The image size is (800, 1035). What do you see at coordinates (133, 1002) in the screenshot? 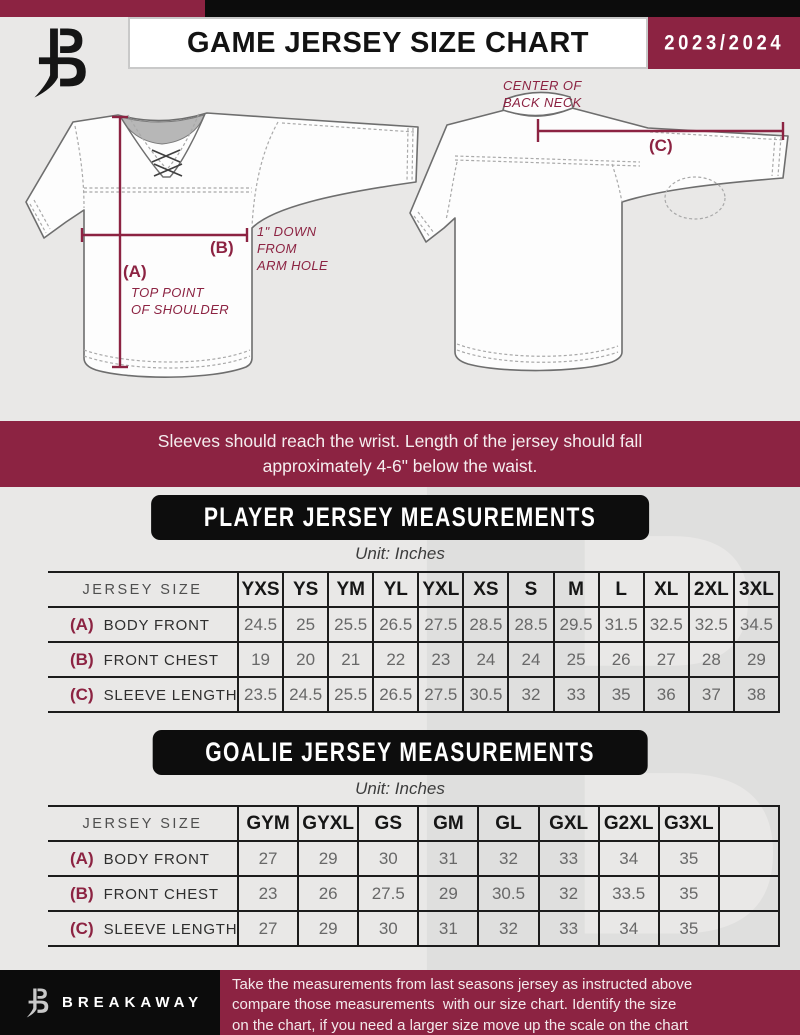
I see `brand-name: BREAKAWAY` at bounding box center [133, 1002].